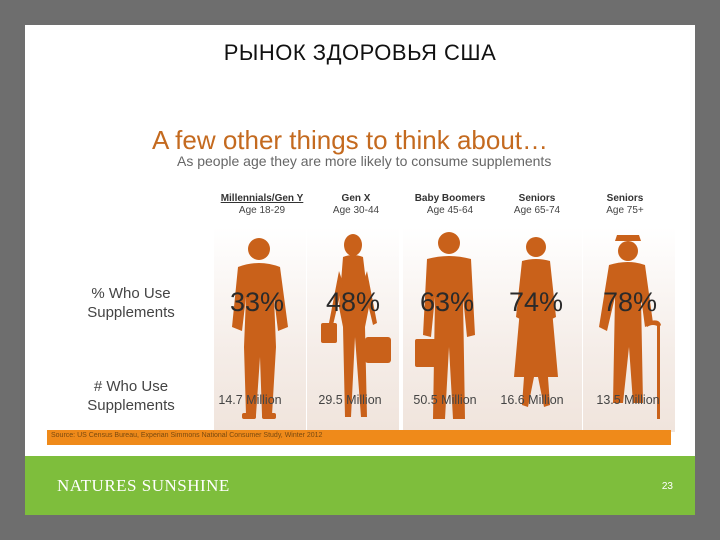 This screenshot has height=540, width=720. I want to click on row-label-line: % Who Use, so click(131, 293).